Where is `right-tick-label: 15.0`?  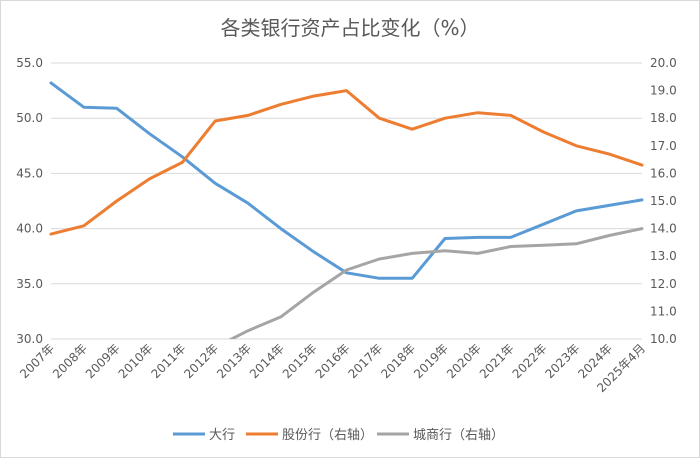
right-tick-label: 15.0 is located at coordinates (663, 201).